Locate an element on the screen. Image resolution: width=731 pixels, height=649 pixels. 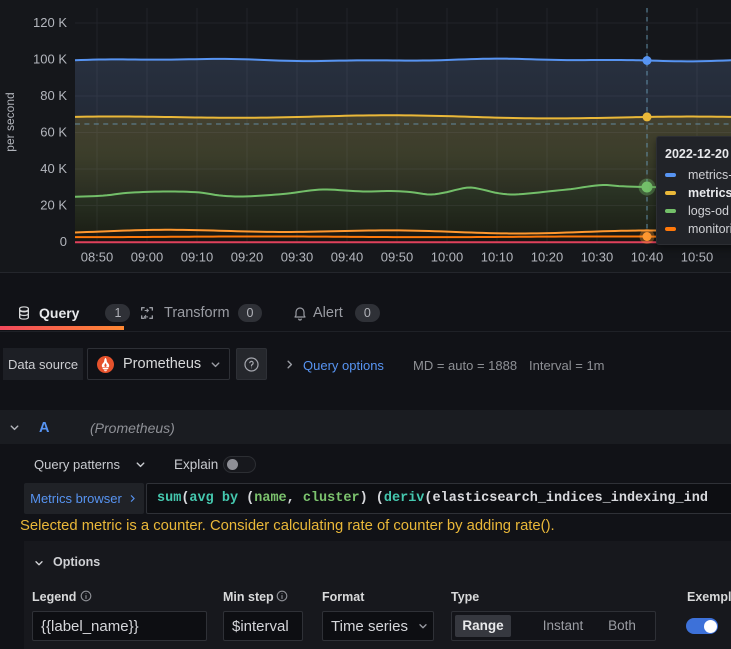
svg-text: 10:30 is located at coordinates (597, 257).